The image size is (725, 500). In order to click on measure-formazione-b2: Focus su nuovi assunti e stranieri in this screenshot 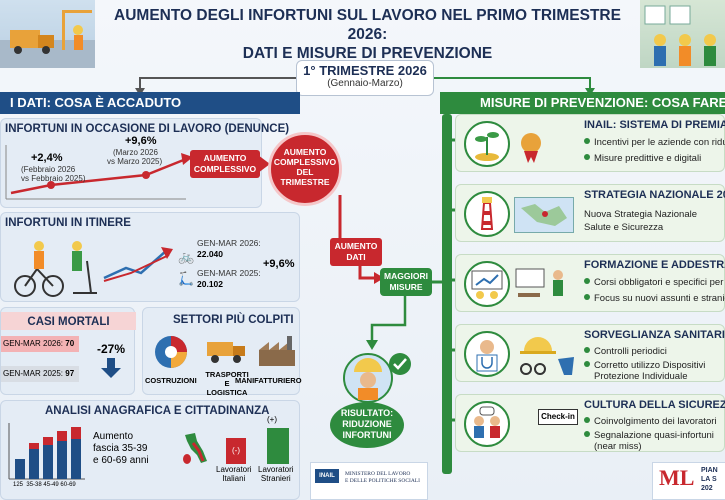, I will do `click(654, 298)`.